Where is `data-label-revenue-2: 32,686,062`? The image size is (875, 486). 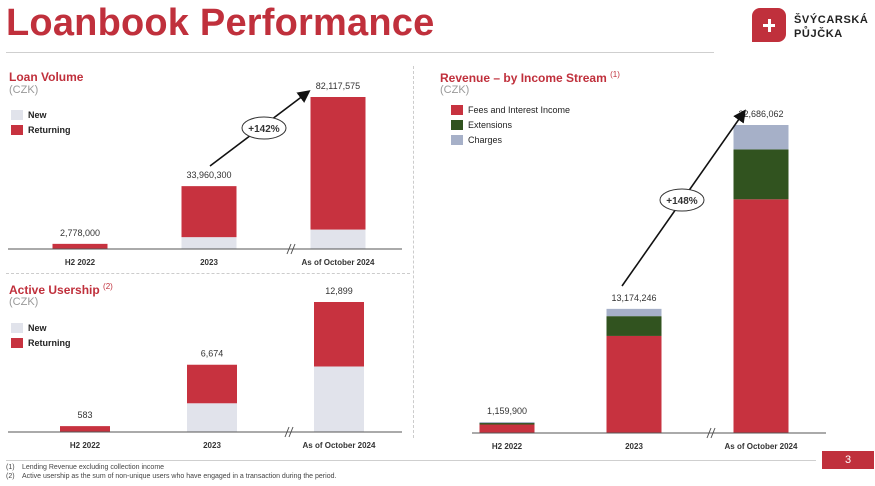
data-label-revenue-2: 32,686,062 is located at coordinates (760, 114).